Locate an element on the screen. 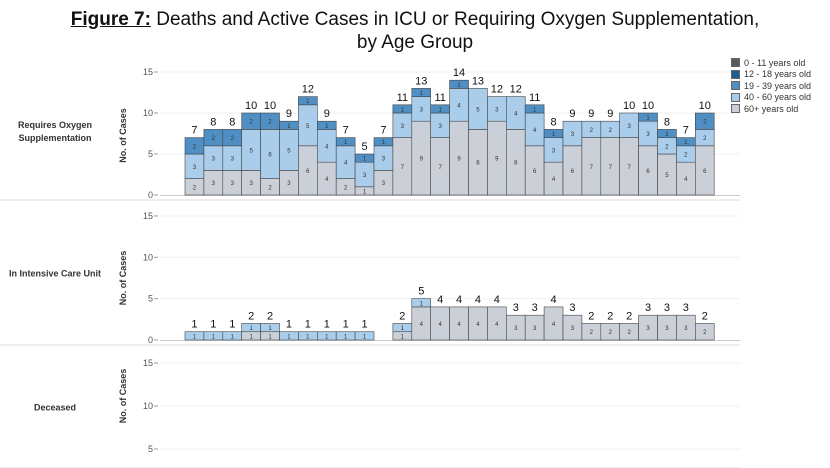 The image size is (830, 468). title-line-2: by Age Group is located at coordinates (415, 42).